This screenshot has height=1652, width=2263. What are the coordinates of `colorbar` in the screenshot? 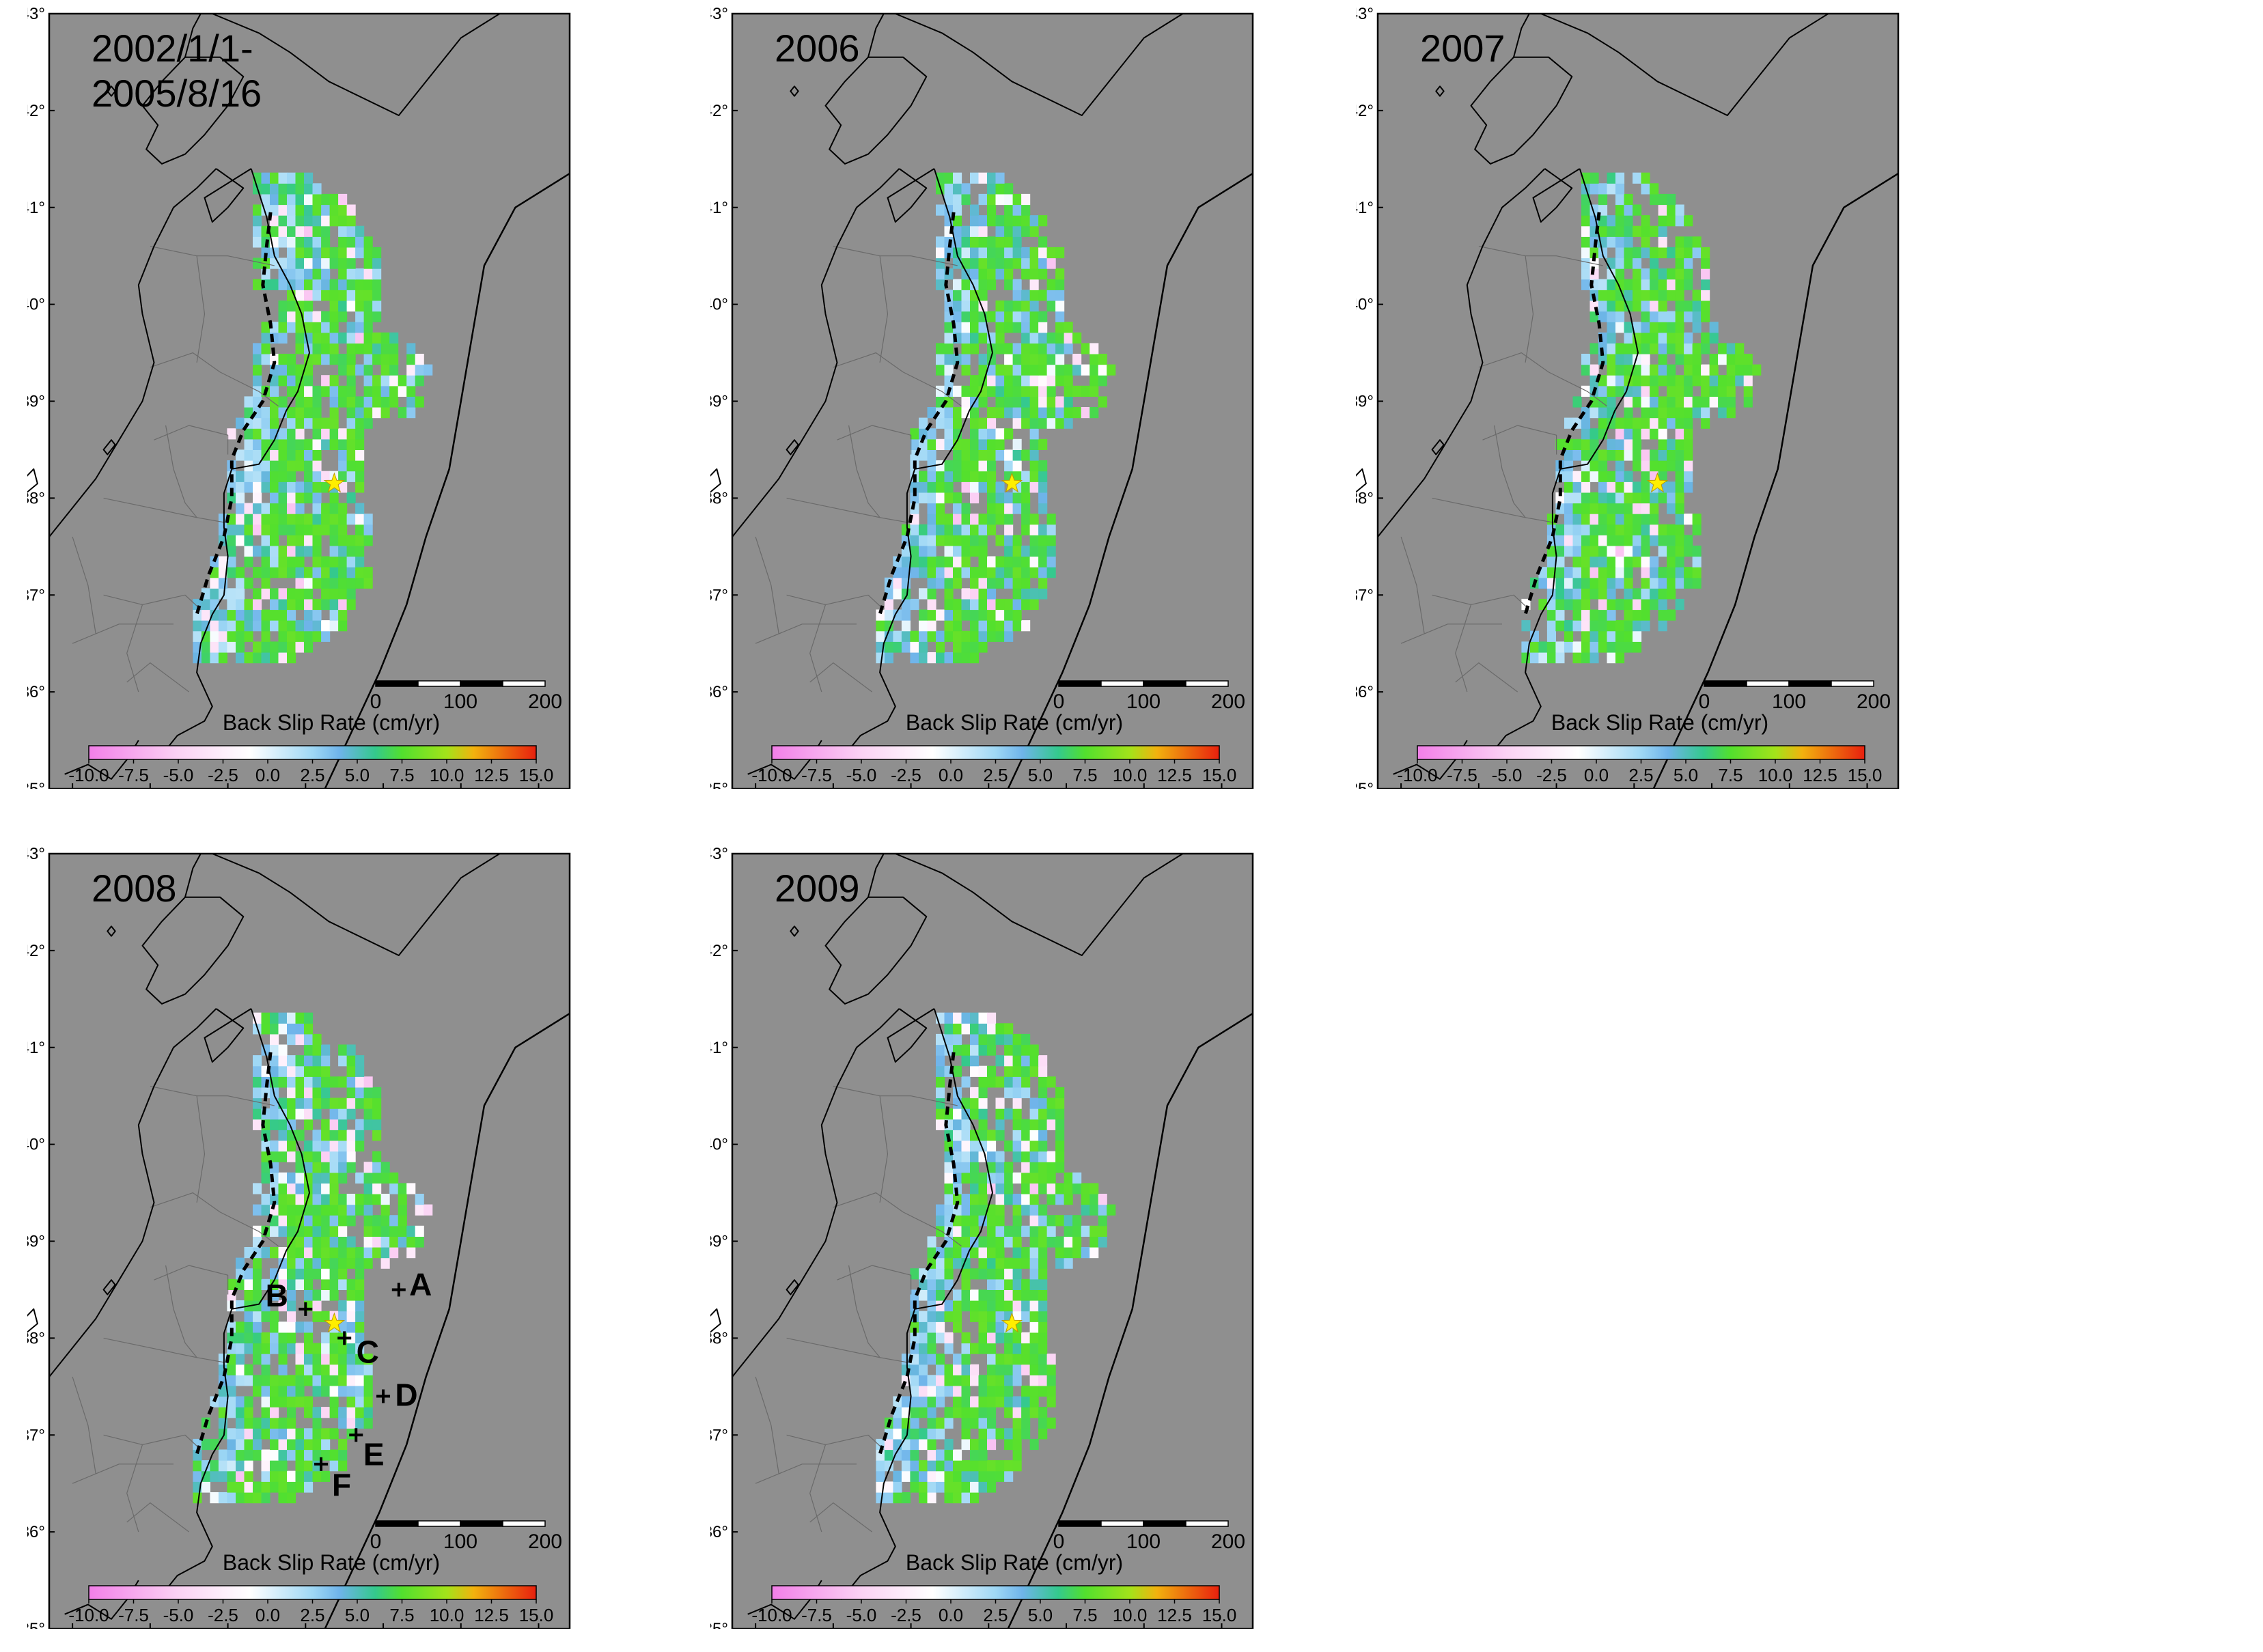 It's located at (312, 1593).